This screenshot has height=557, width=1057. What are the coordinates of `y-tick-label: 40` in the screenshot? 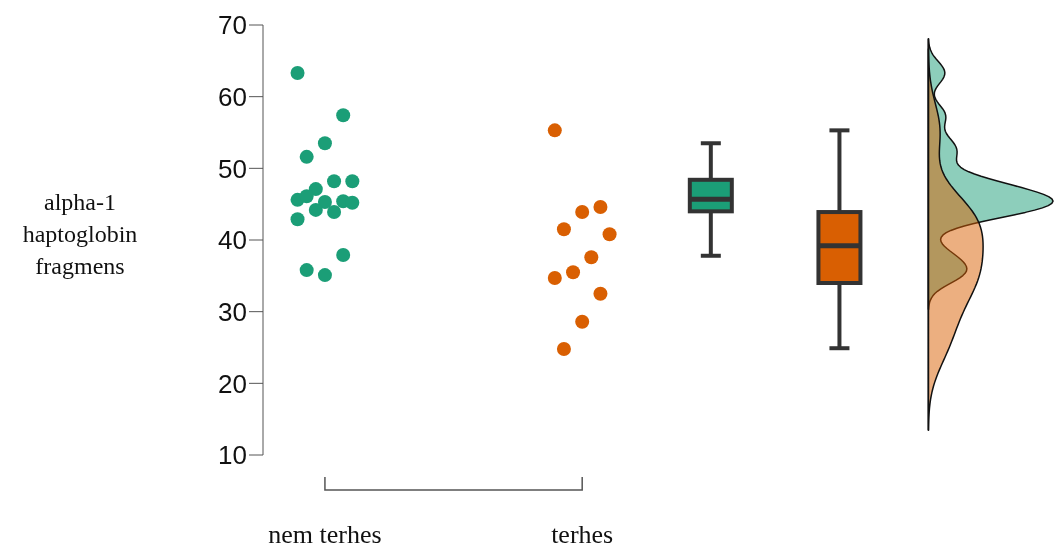 It's located at (232, 240).